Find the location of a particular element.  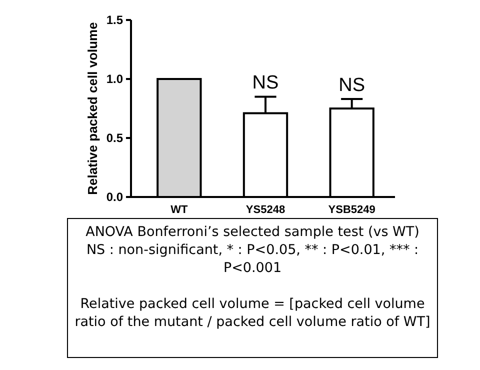

x-tick-label: YSB5249 is located at coordinates (352, 210).